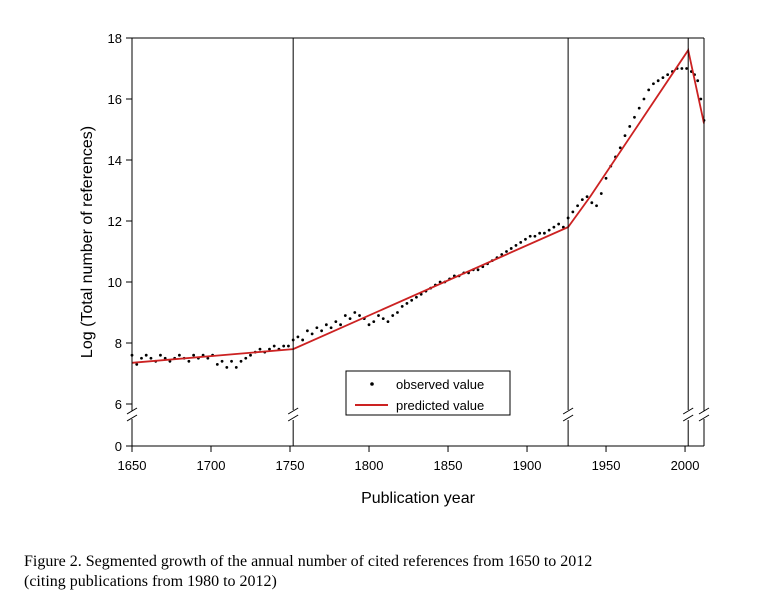 This screenshot has height=614, width=757. I want to click on legend-label-predicted: predicted value, so click(440, 405).